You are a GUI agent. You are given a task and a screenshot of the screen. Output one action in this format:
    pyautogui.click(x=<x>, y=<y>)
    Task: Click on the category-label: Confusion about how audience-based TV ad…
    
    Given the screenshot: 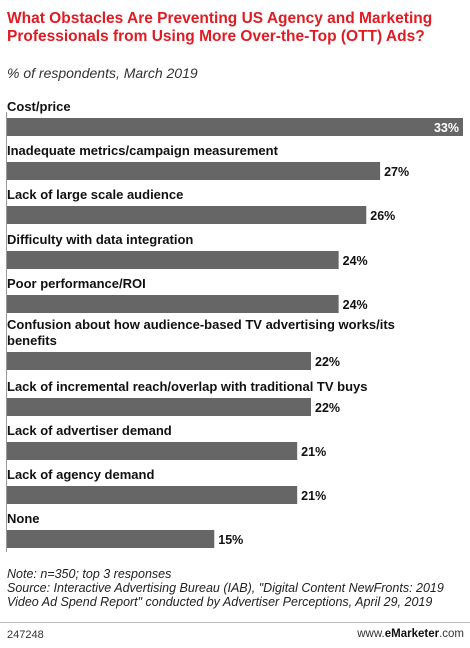 What is the action you would take?
    pyautogui.click(x=201, y=332)
    